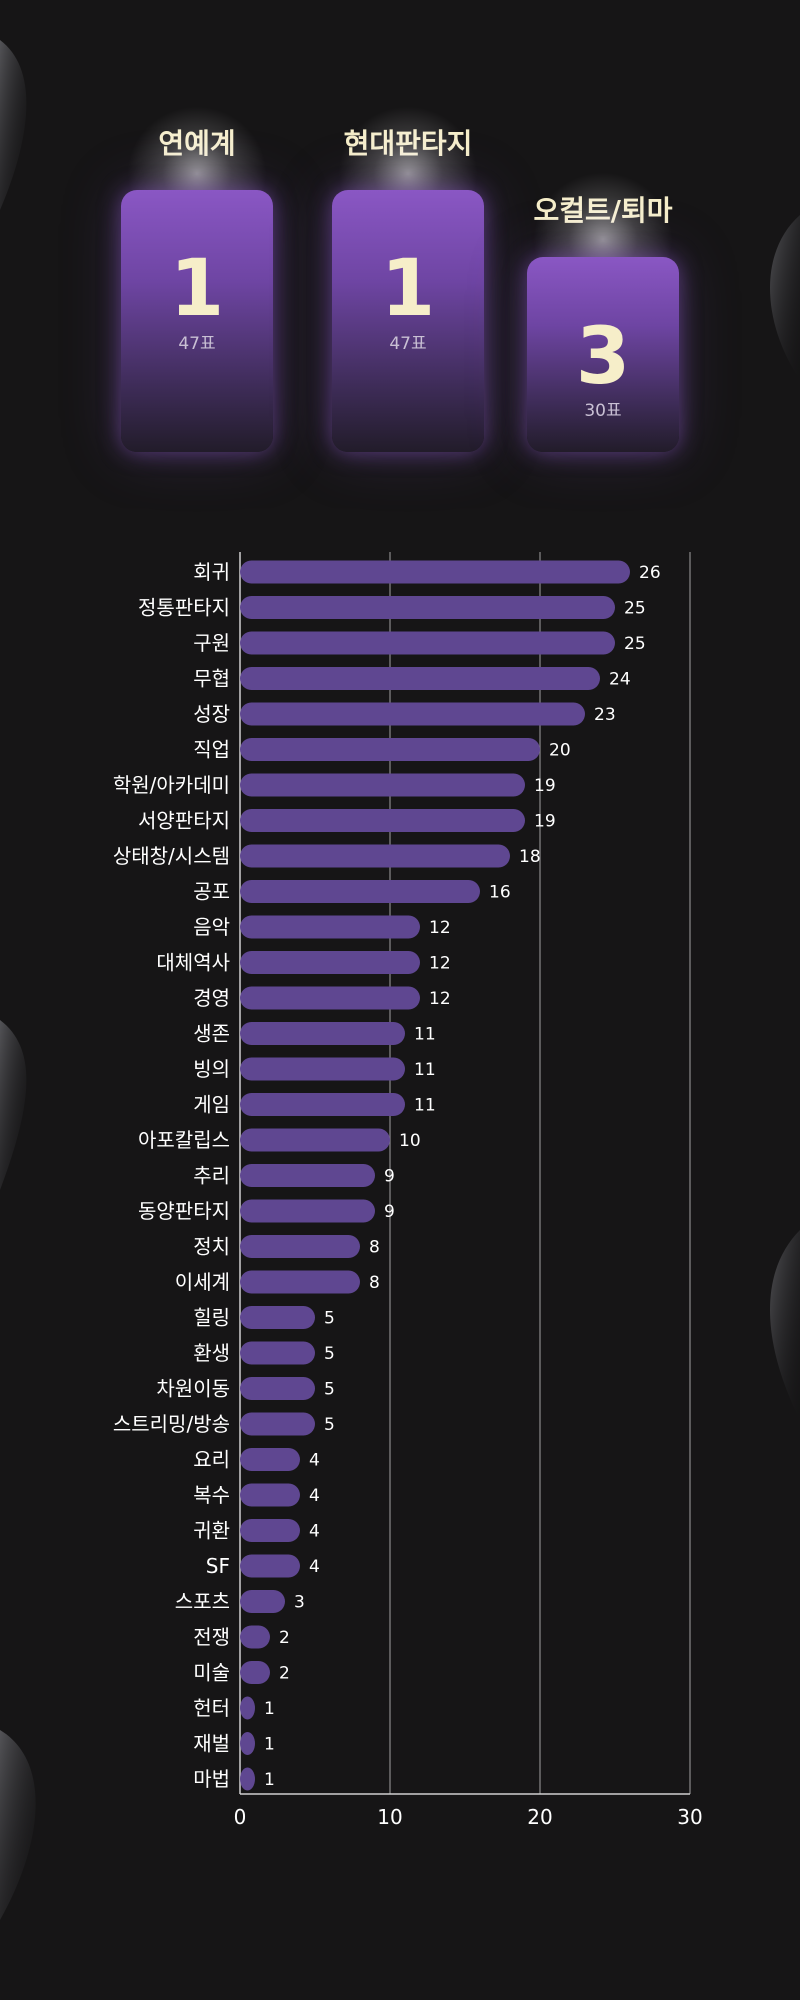 The image size is (800, 2000). Describe the element at coordinates (211, 1105) in the screenshot. I see `category-label: 게임` at that location.